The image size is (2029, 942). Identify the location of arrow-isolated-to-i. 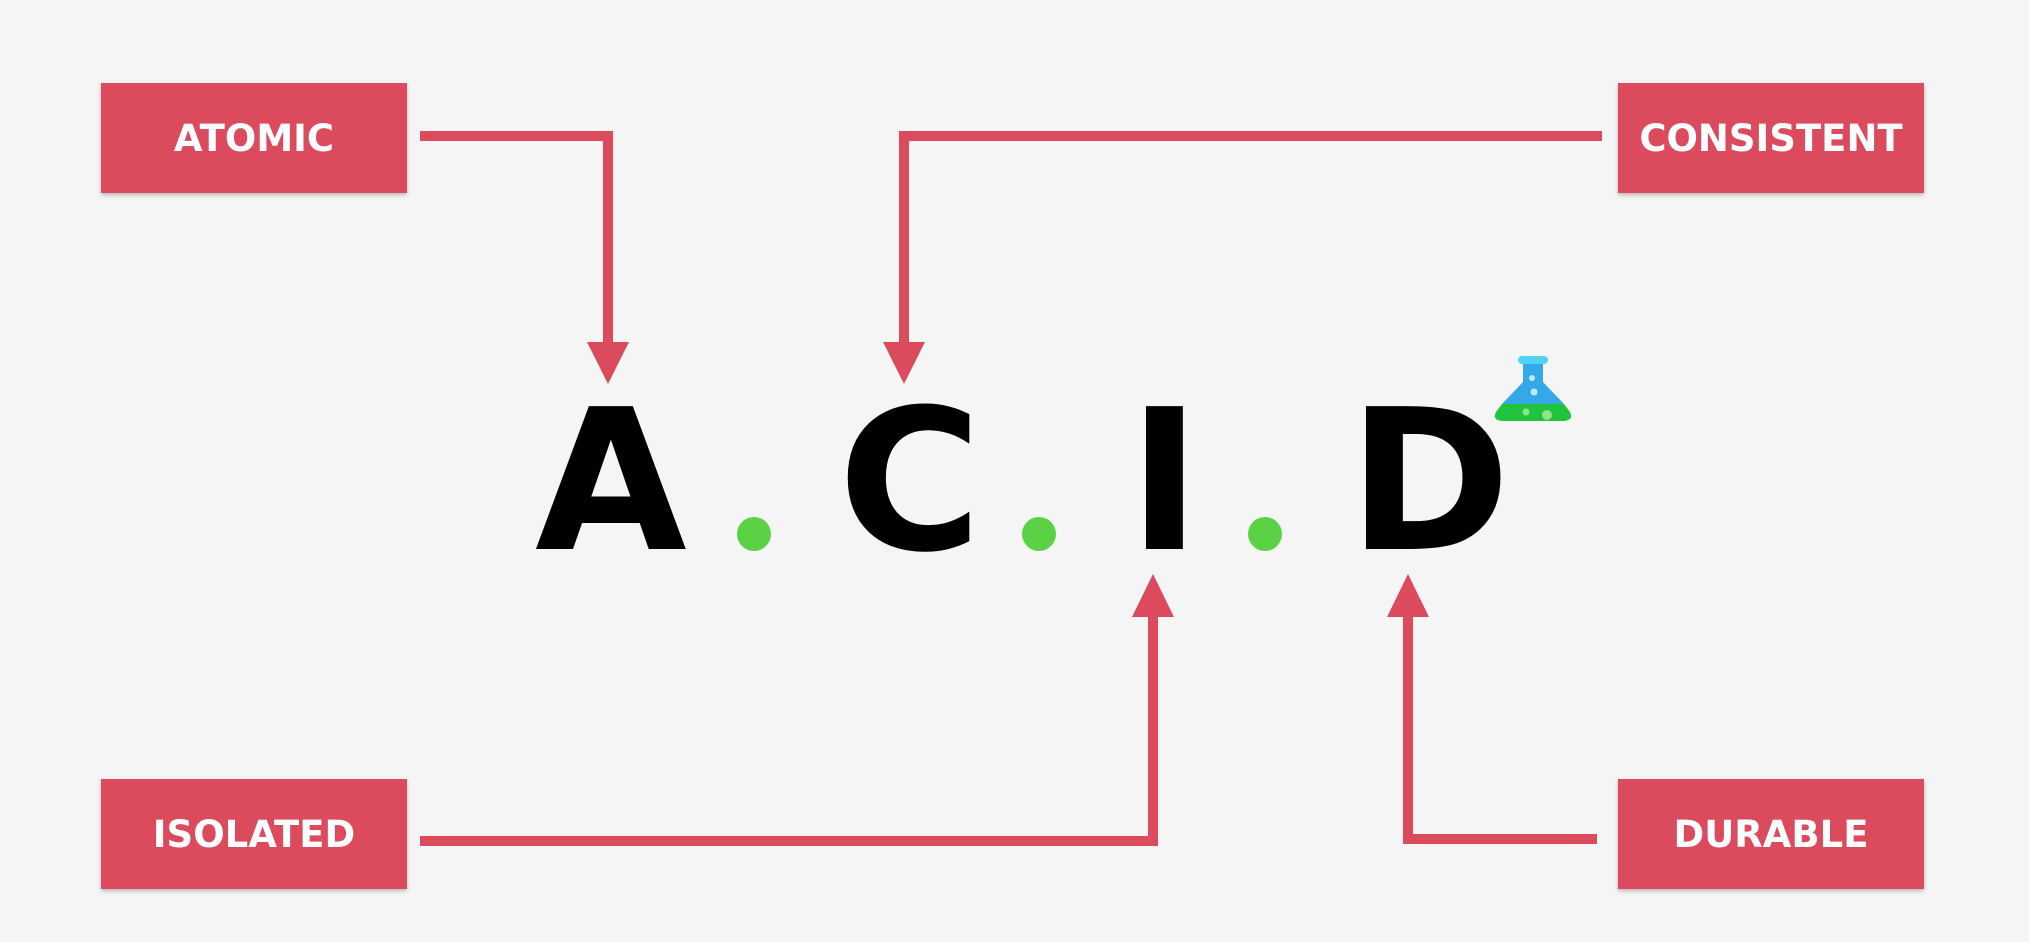
(789, 730).